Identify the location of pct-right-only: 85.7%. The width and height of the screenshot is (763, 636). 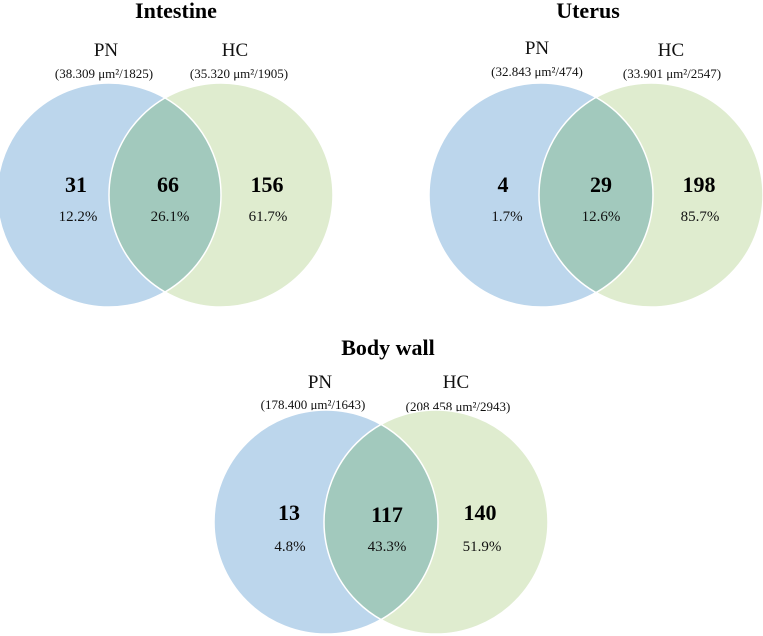
(700, 217).